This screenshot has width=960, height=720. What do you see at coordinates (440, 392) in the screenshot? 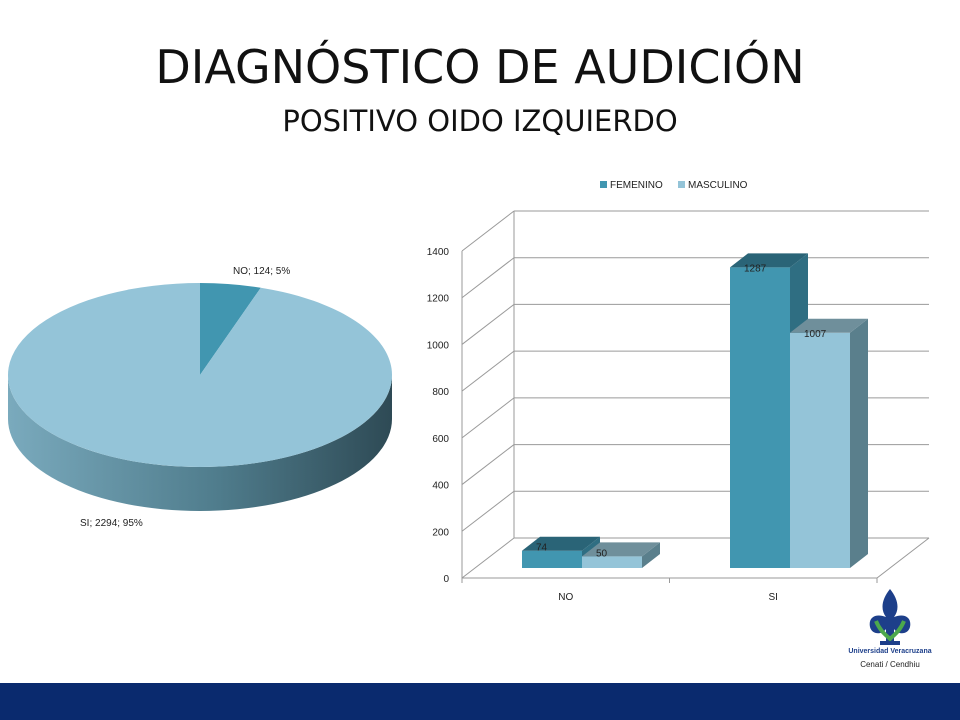
I see `y-tick-label: 800` at bounding box center [440, 392].